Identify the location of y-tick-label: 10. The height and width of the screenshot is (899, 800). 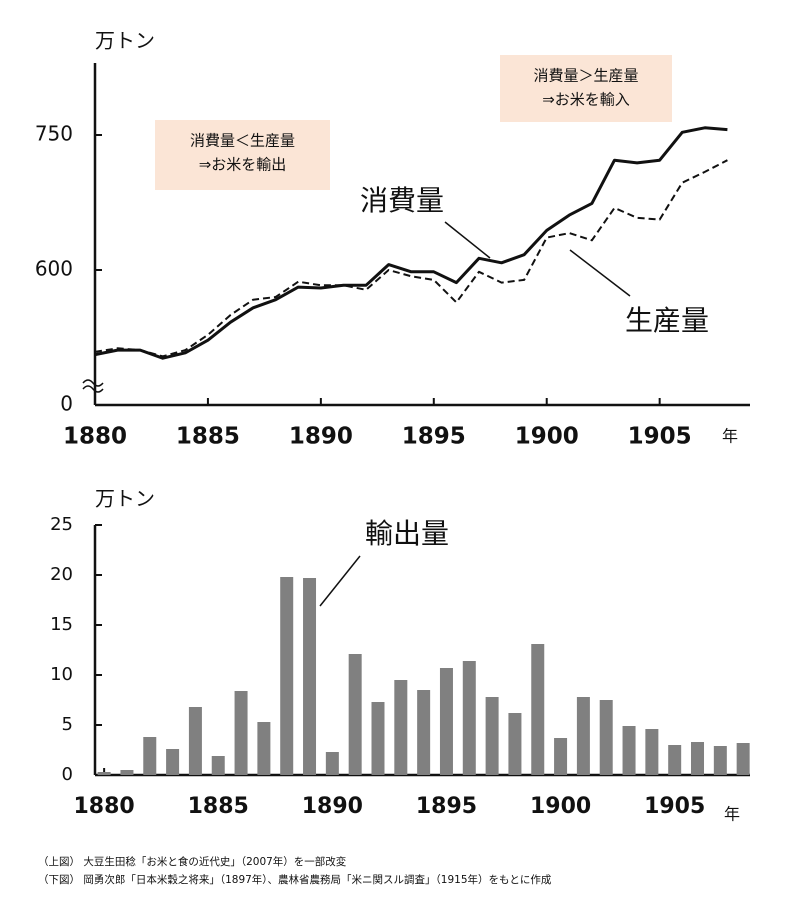
(61, 674).